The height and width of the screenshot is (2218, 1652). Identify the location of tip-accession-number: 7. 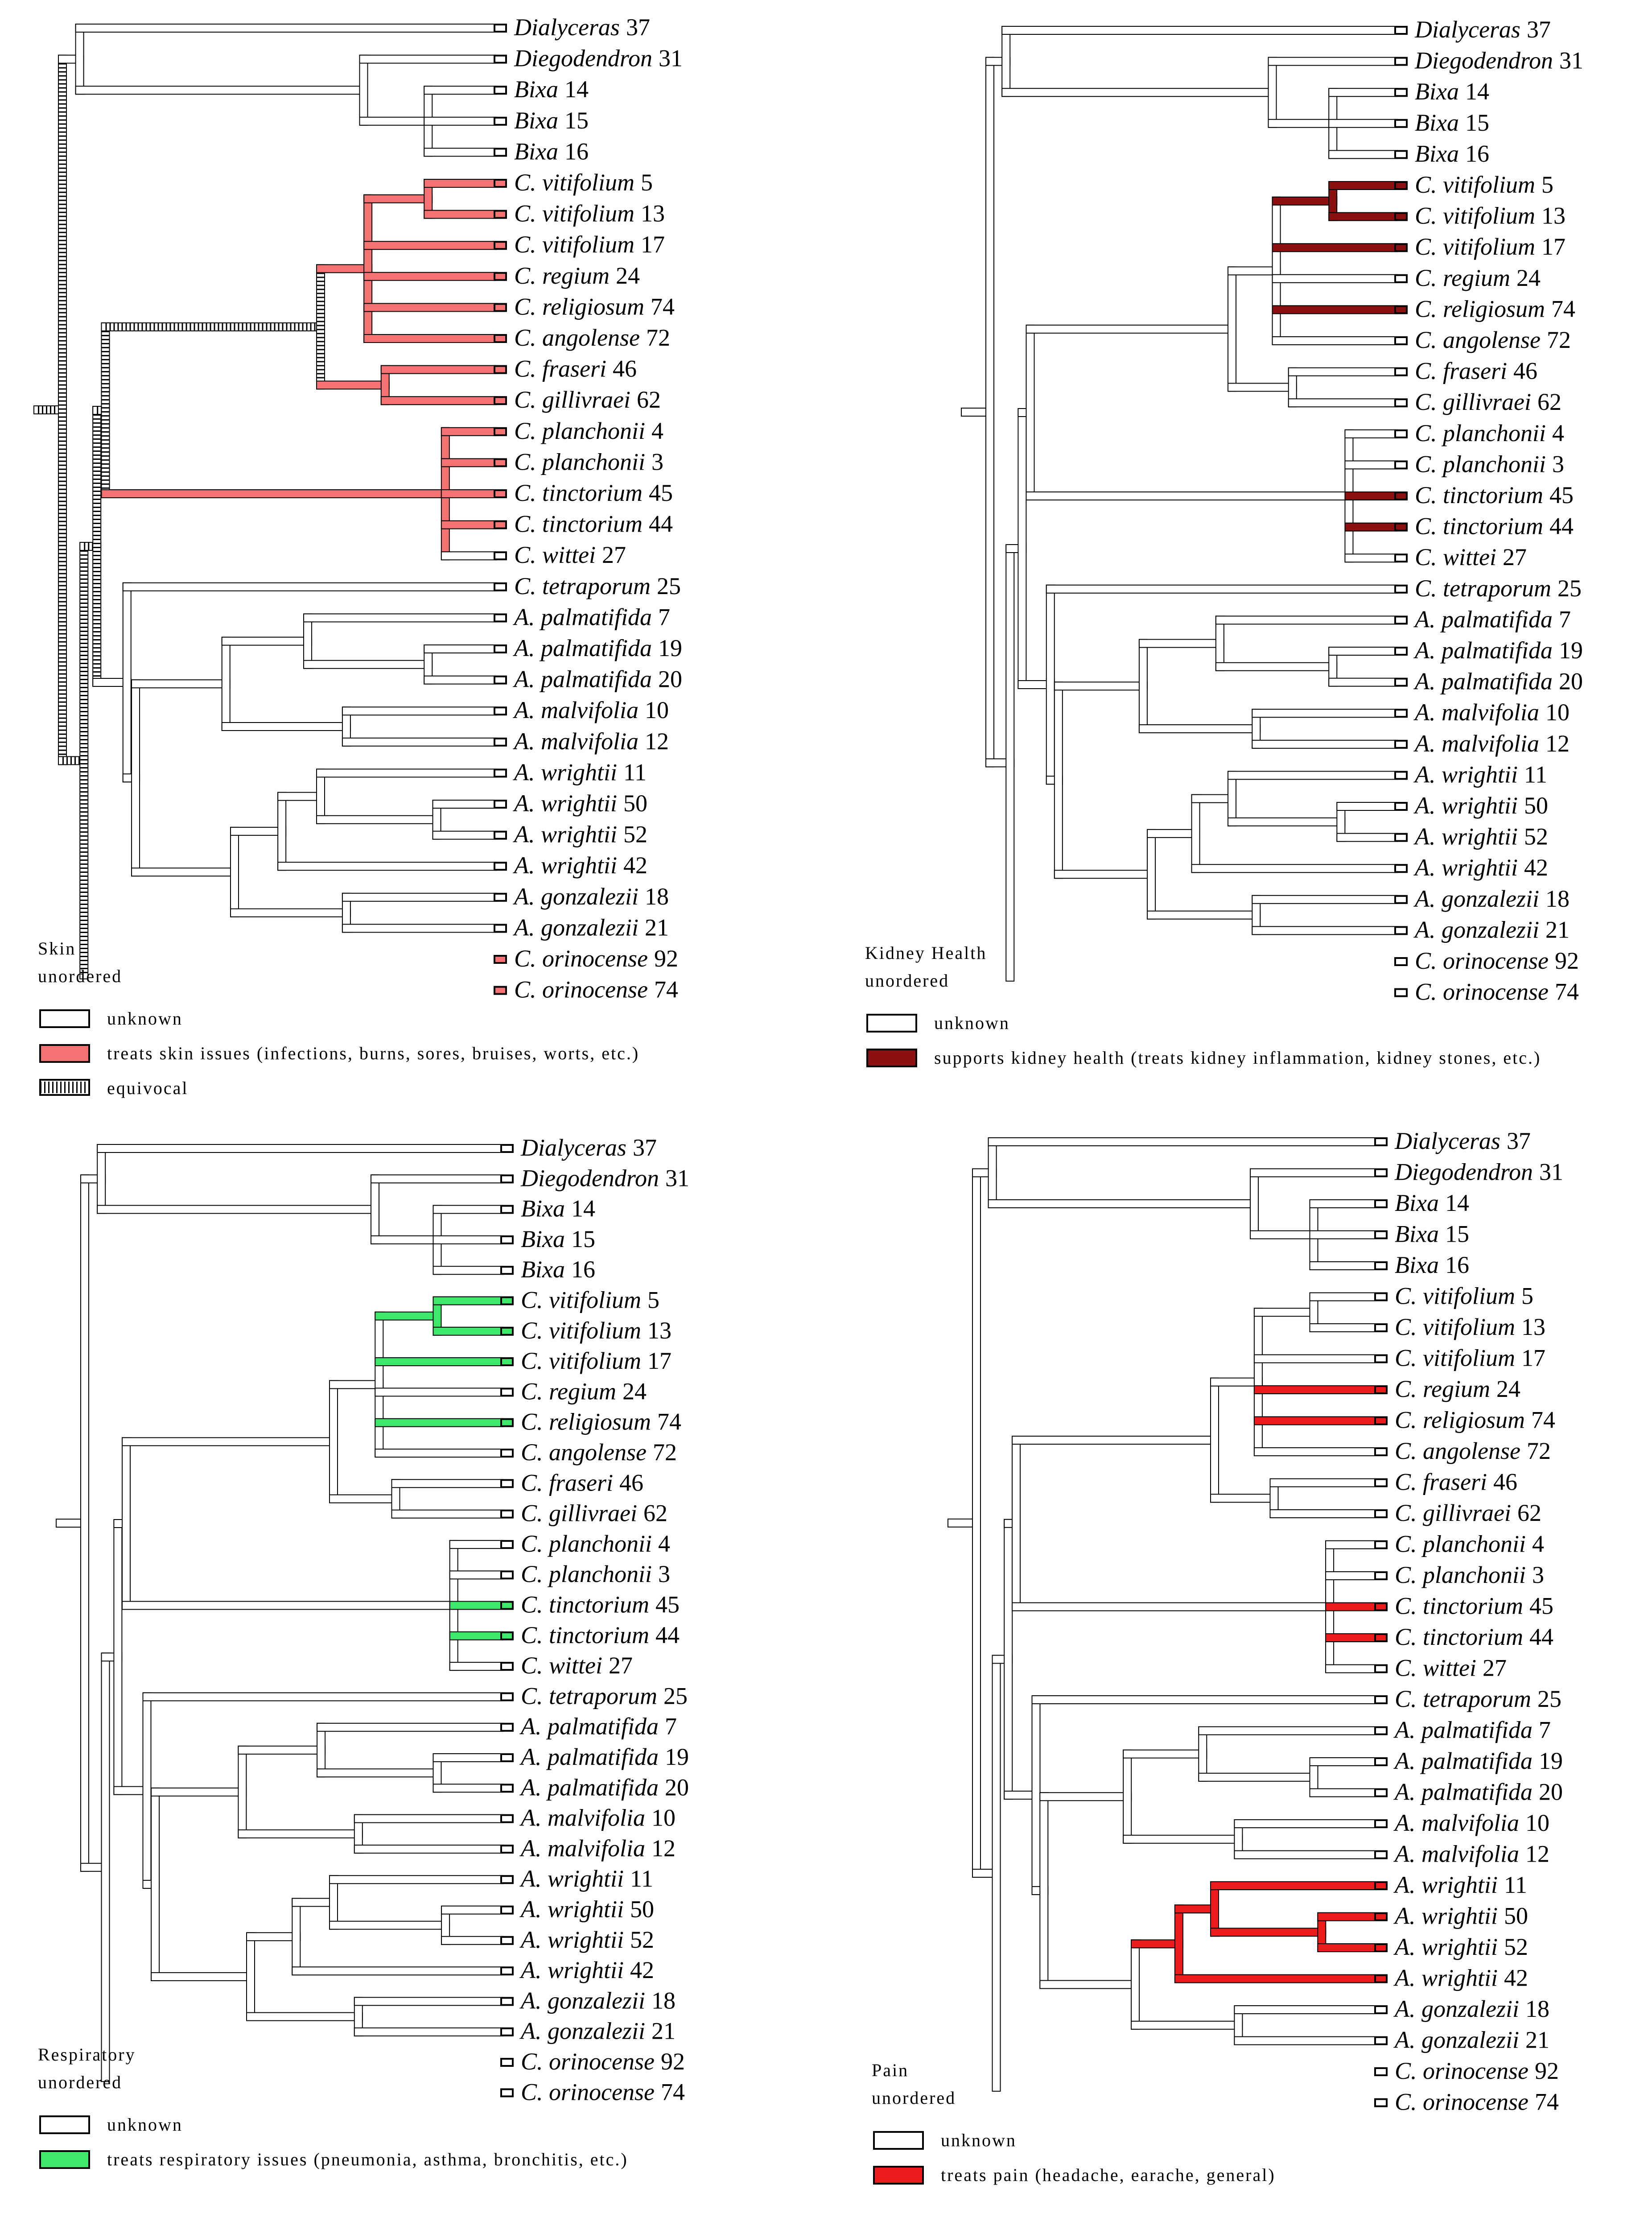
(671, 1727).